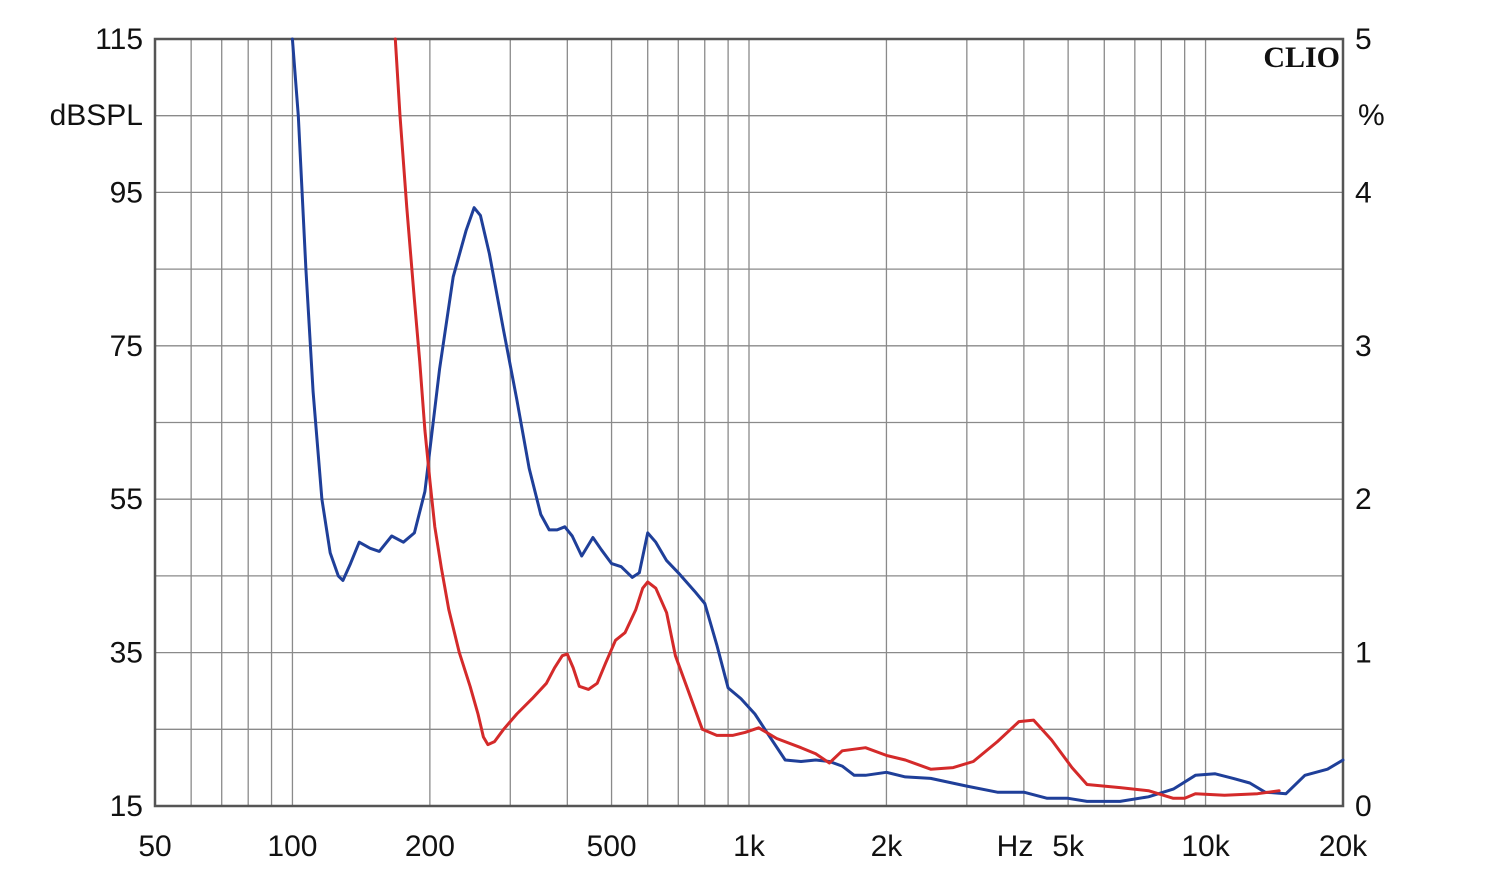 The image size is (1500, 886). What do you see at coordinates (1363, 653) in the screenshot?
I see `y-right-tick-label: 1` at bounding box center [1363, 653].